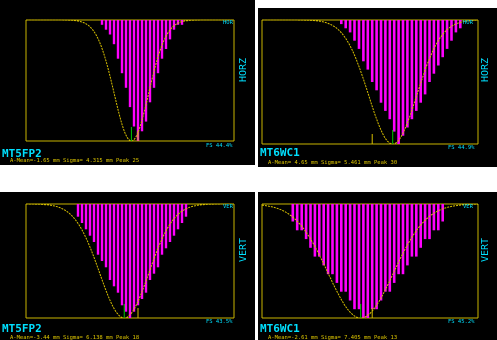 This screenshot has width=497, height=340. What do you see at coordinates (461, 322) in the screenshot?
I see `fs-label: FS 45.2%` at bounding box center [461, 322].